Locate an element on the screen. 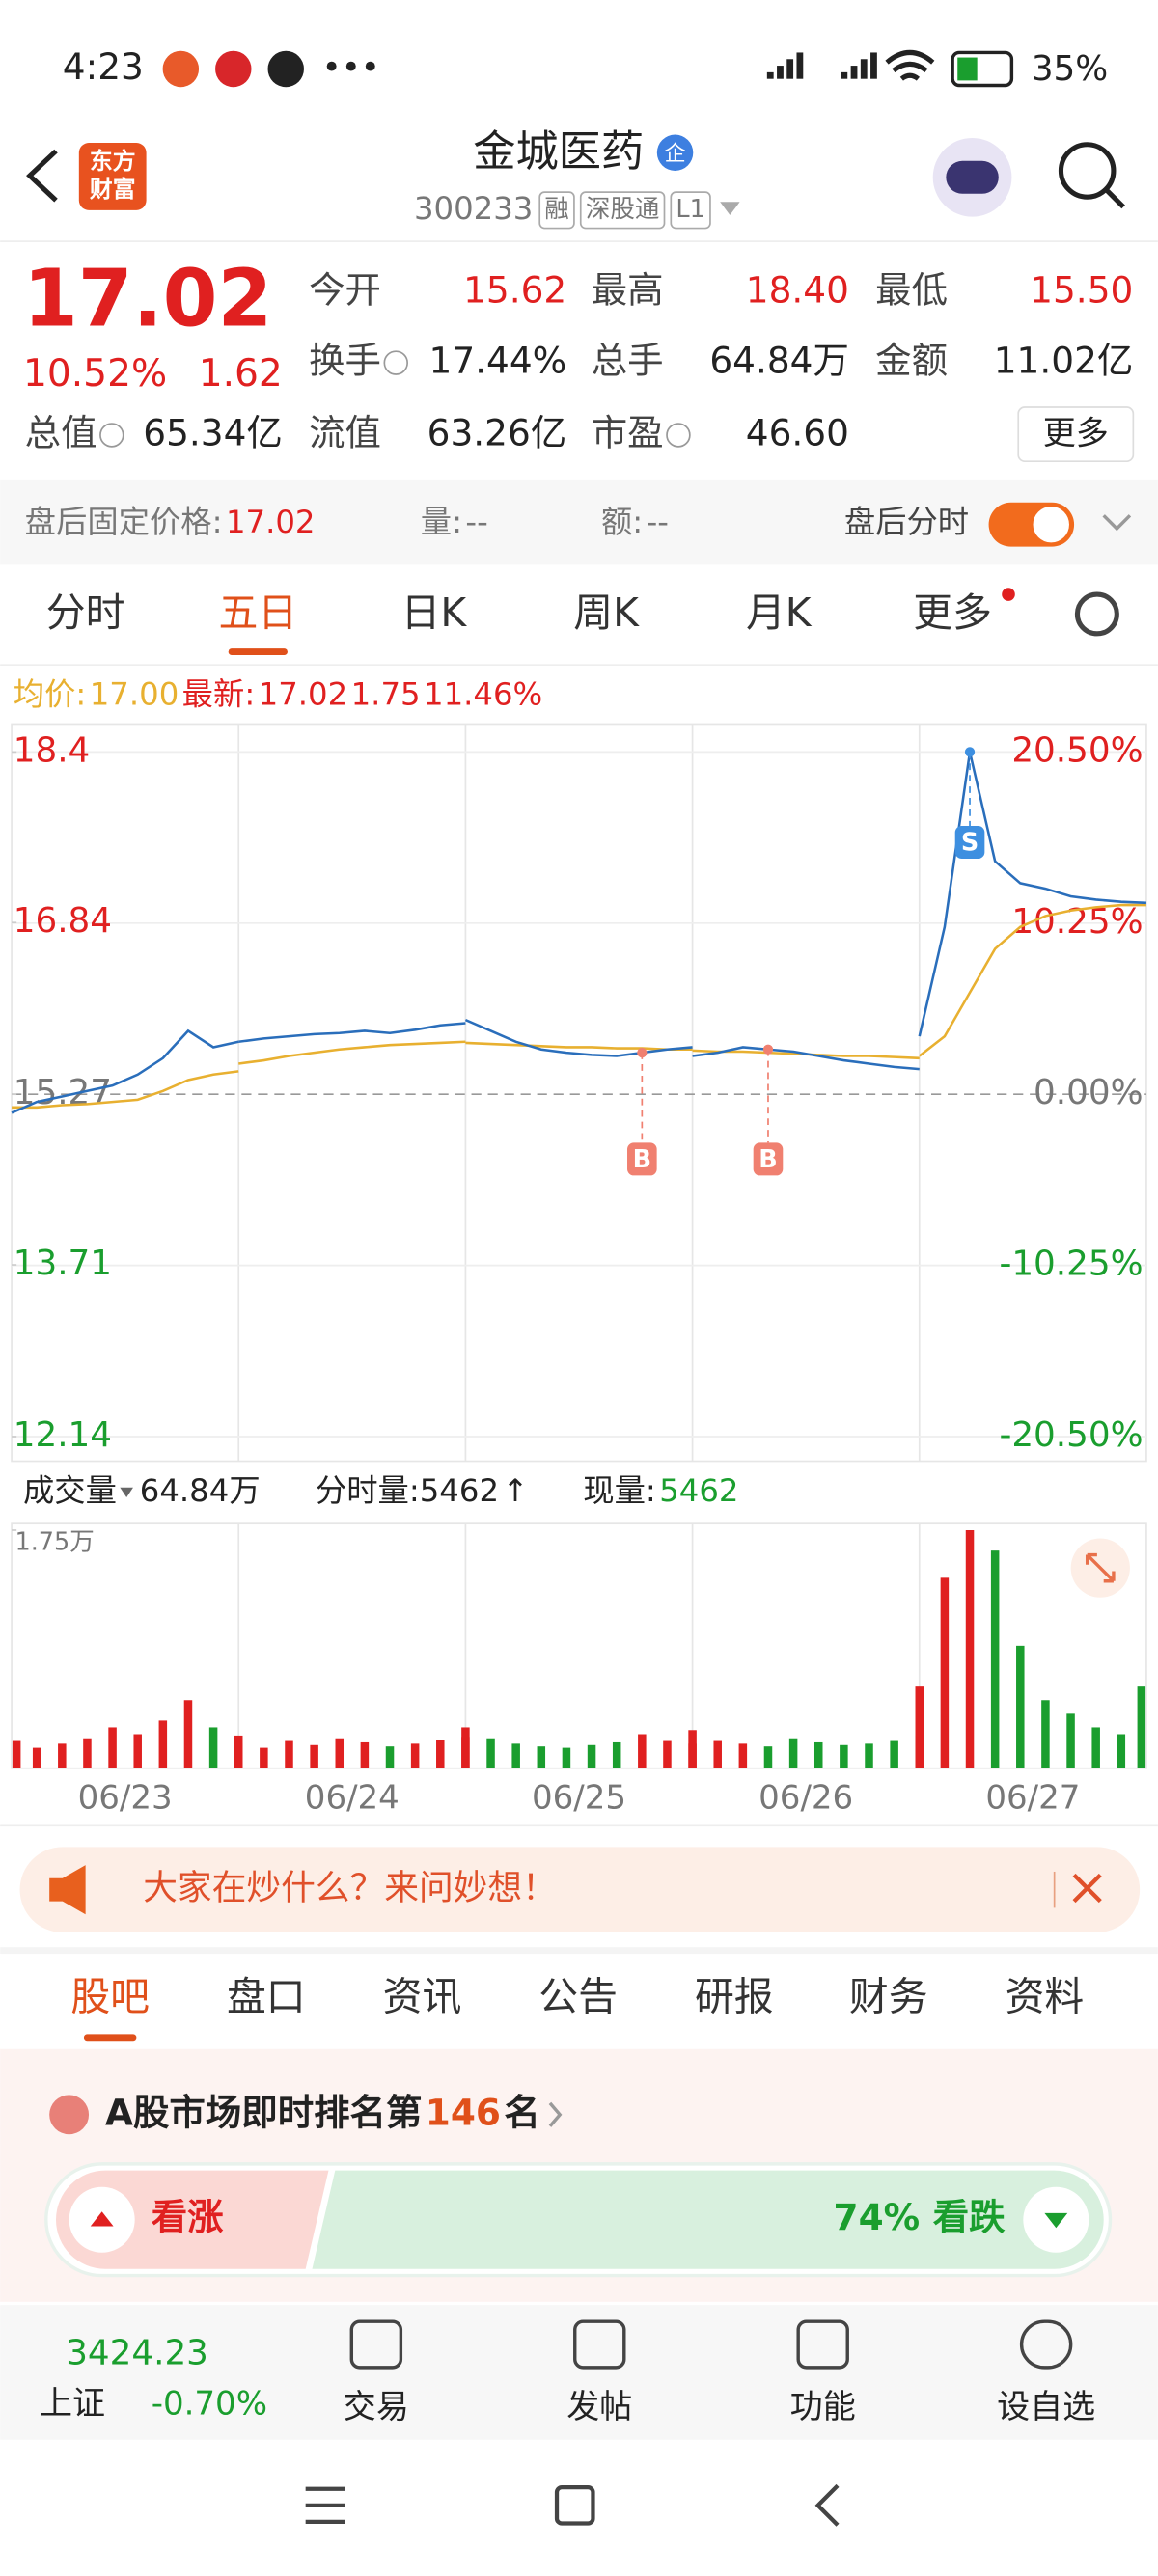 The height and width of the screenshot is (2576, 1158). close-icon is located at coordinates (1087, 1889).